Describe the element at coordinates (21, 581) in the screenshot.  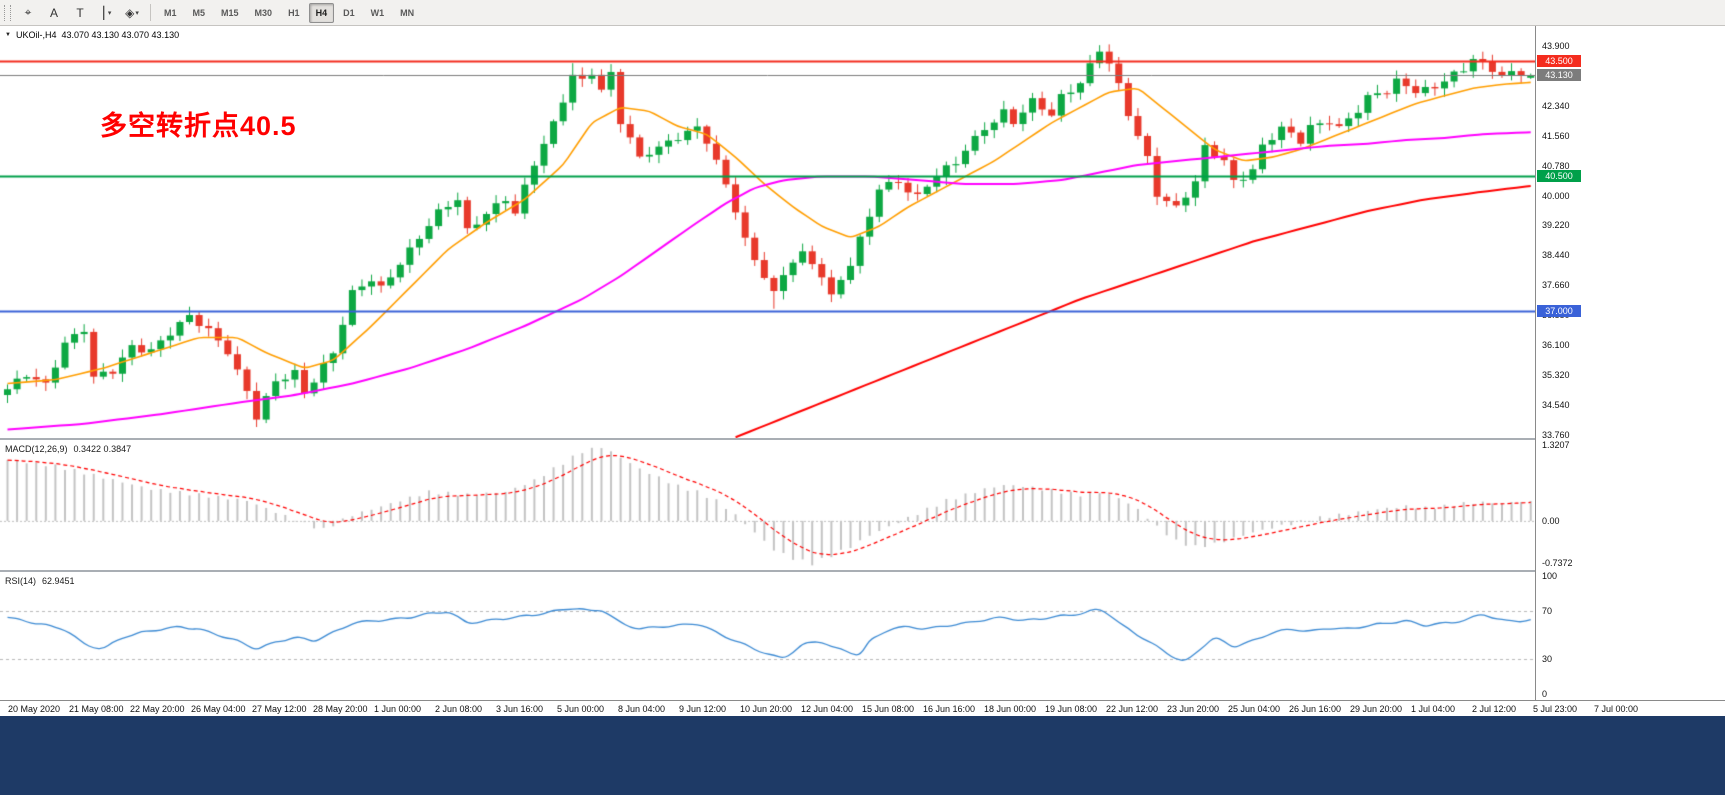
I see `rsi-indicator-label: RSI(14)` at that location.